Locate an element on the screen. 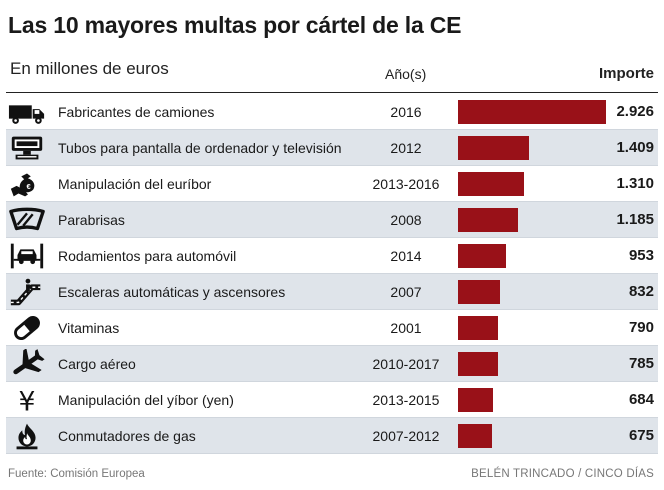  year-label: 2016 is located at coordinates (406, 112).